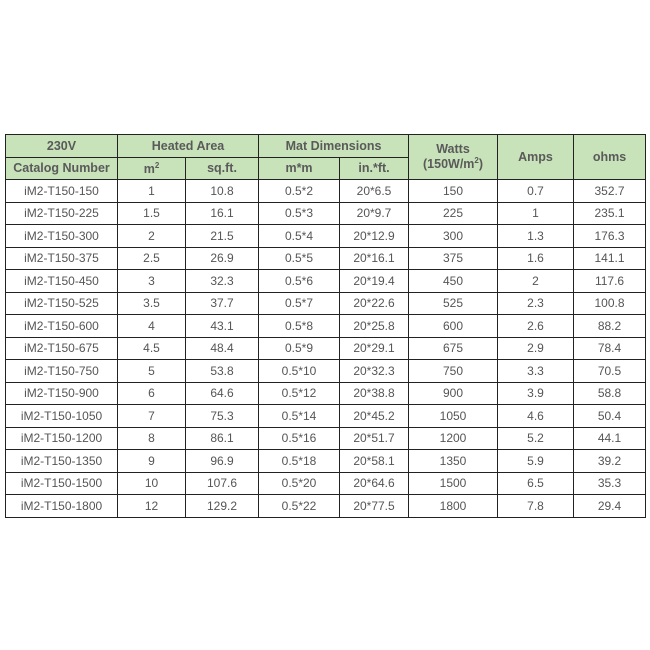 This screenshot has width=650, height=650. Describe the element at coordinates (374, 303) in the screenshot. I see `dim-inft-cell: 20*22.6` at that location.